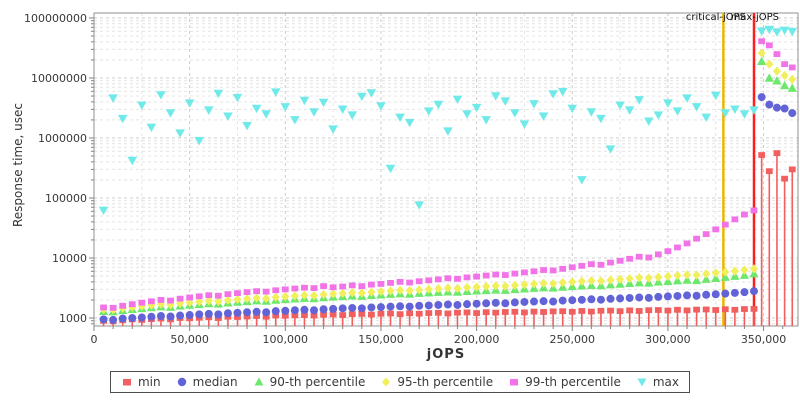 This screenshot has width=800, height=400. What do you see at coordinates (189, 339) in the screenshot?
I see `x-tick-label: 50,000` at bounding box center [189, 339].